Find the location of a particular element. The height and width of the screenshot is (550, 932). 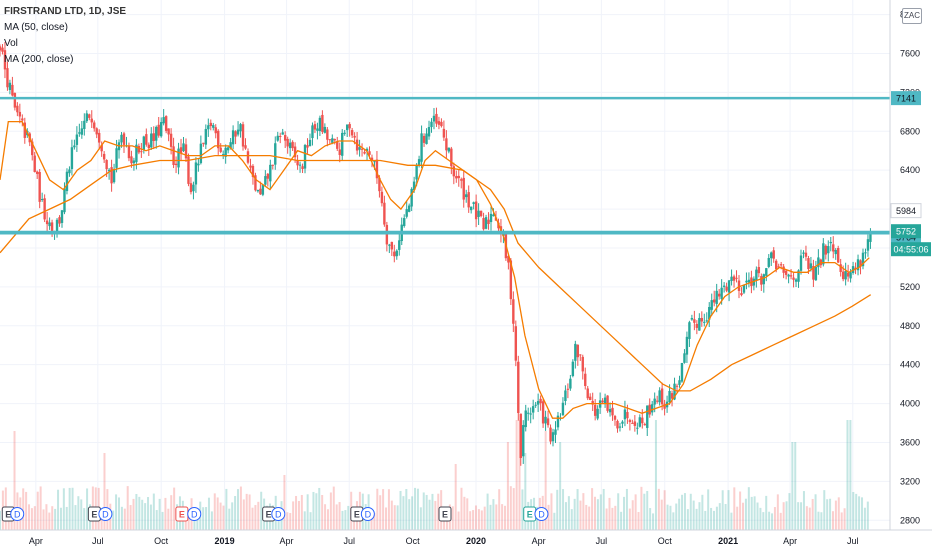

currency-badge: ZAC is located at coordinates (912, 16).